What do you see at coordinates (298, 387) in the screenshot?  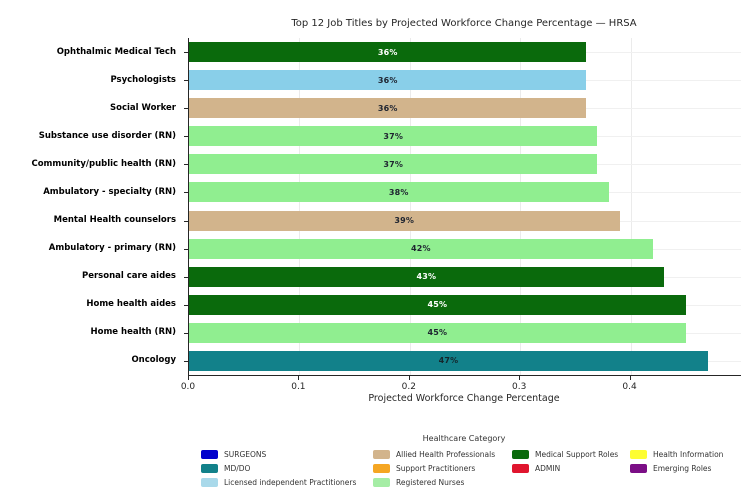 I see `x-tick-label: 0.1` at bounding box center [298, 387].